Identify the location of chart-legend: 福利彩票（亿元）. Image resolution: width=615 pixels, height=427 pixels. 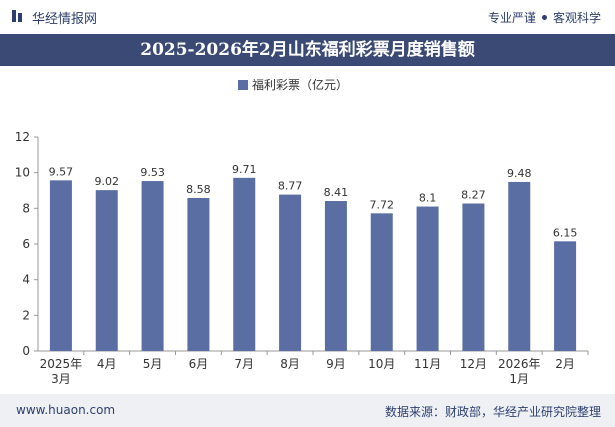
(293, 84).